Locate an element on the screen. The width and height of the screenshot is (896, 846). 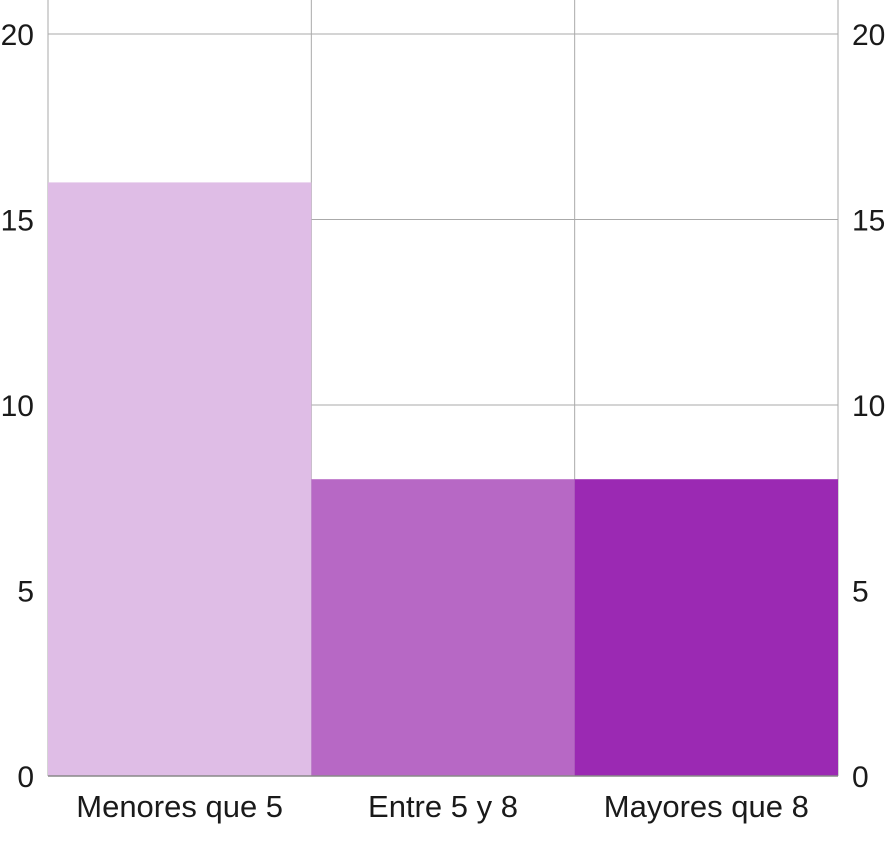
y-tick-right-0: 0 is located at coordinates (860, 777).